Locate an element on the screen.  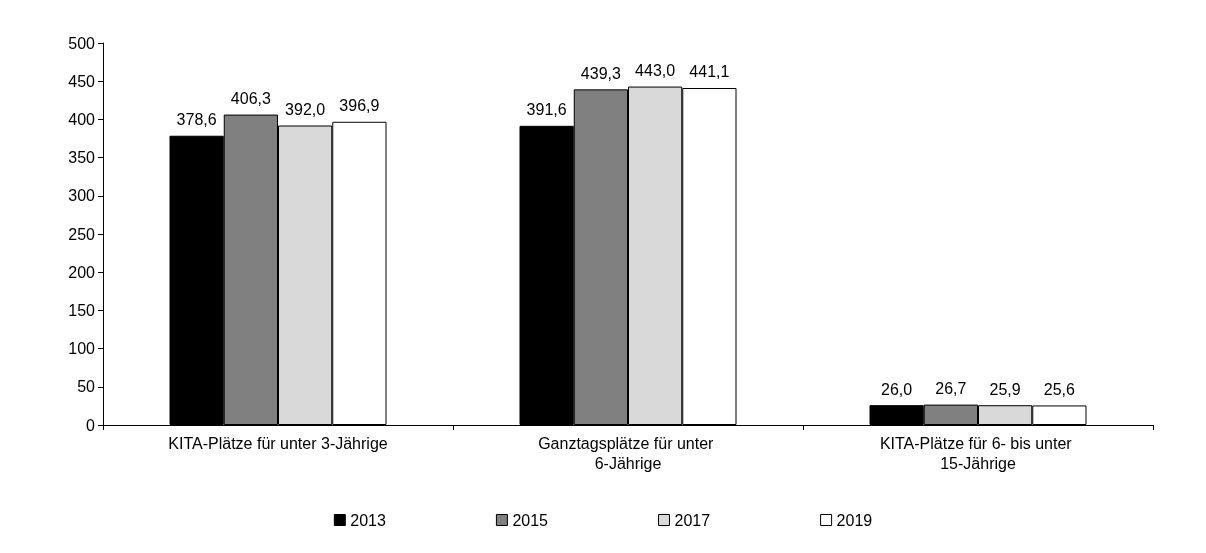
data-label: 396,9 is located at coordinates (359, 106).